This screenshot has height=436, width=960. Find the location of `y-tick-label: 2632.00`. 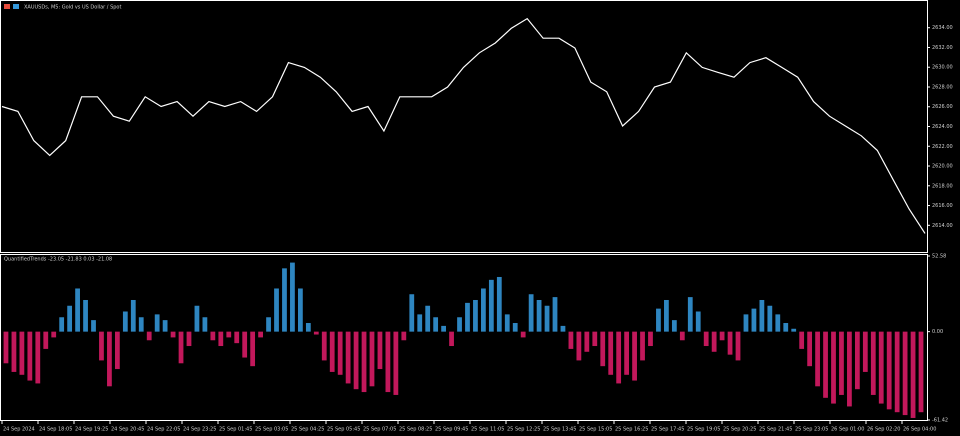

y-tick-label: 2632.00 is located at coordinates (942, 48).